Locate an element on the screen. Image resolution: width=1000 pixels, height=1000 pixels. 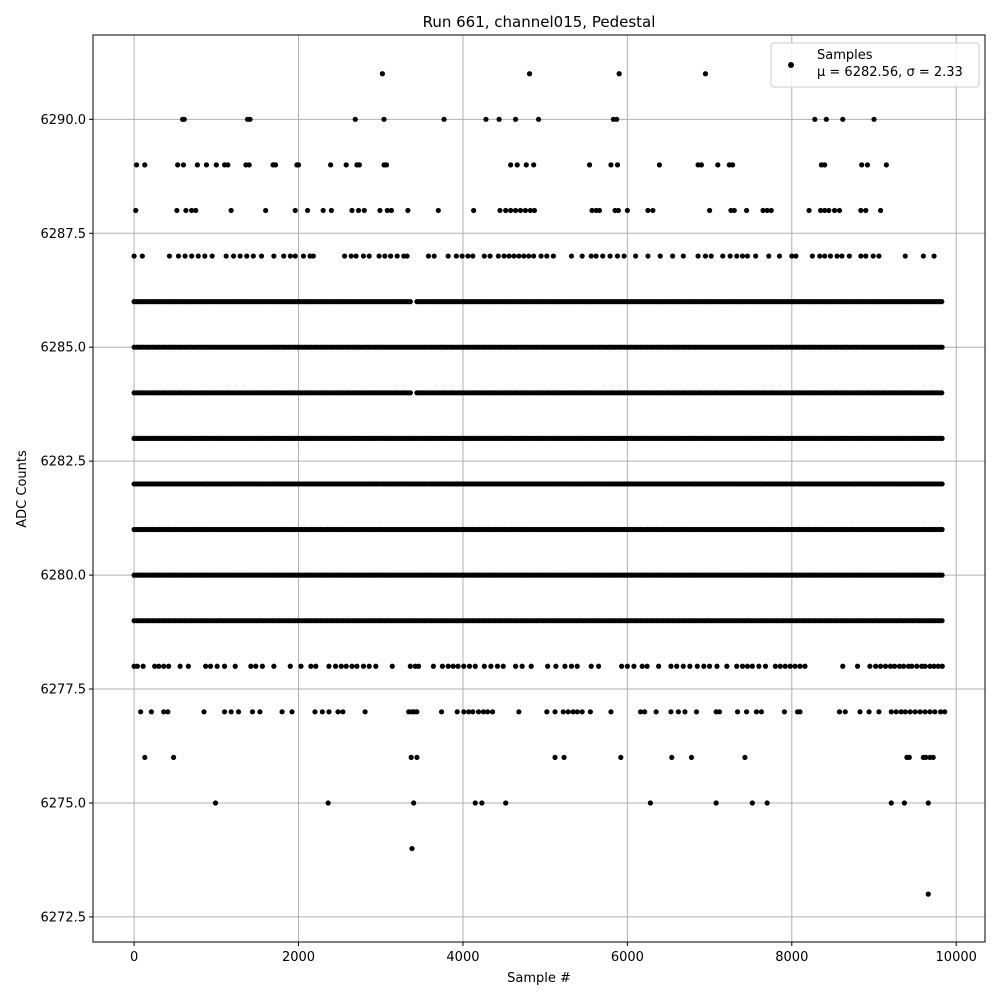
x-tick-label: 2000 is located at coordinates (298, 957).